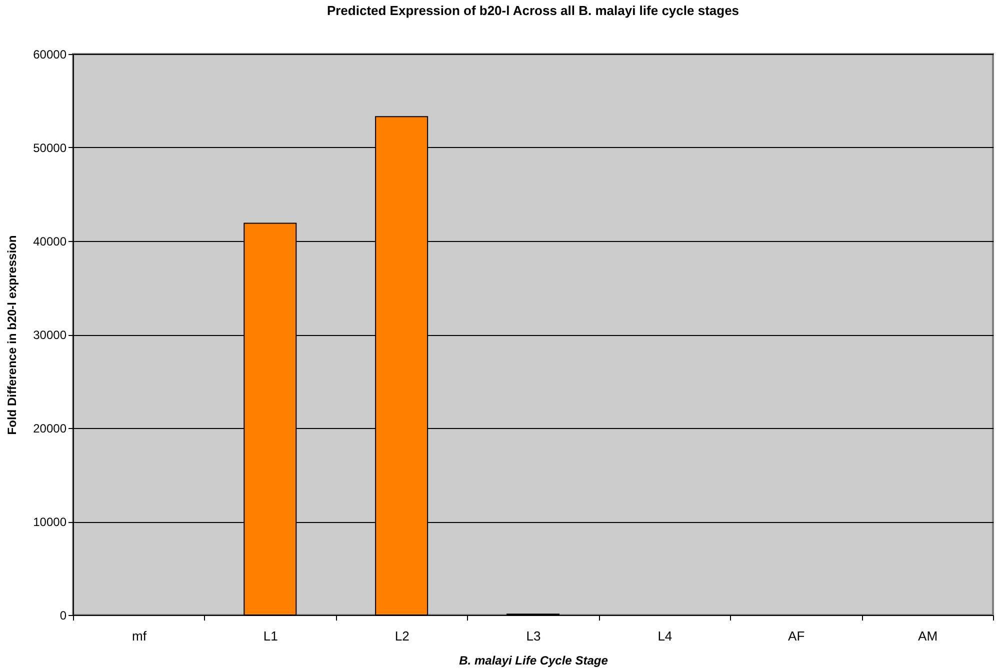  What do you see at coordinates (796, 636) in the screenshot?
I see `x-tick-label: AF` at bounding box center [796, 636].